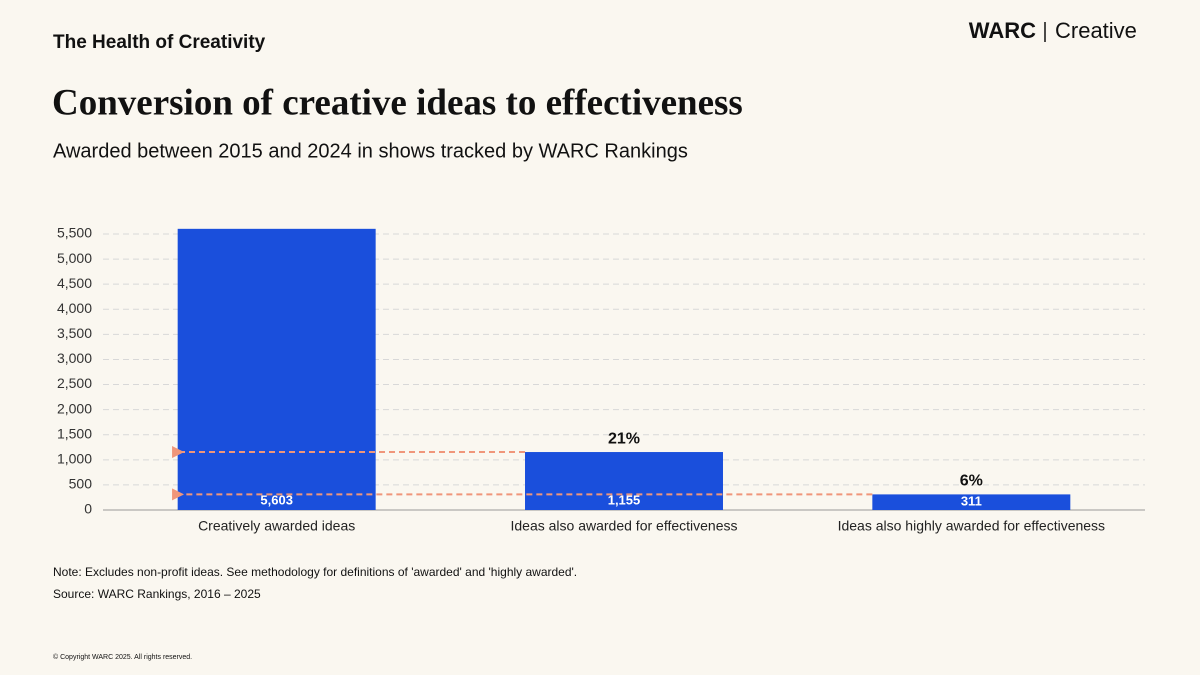 The image size is (1200, 675). Describe the element at coordinates (88, 509) in the screenshot. I see `y-tick-label: 0` at that location.